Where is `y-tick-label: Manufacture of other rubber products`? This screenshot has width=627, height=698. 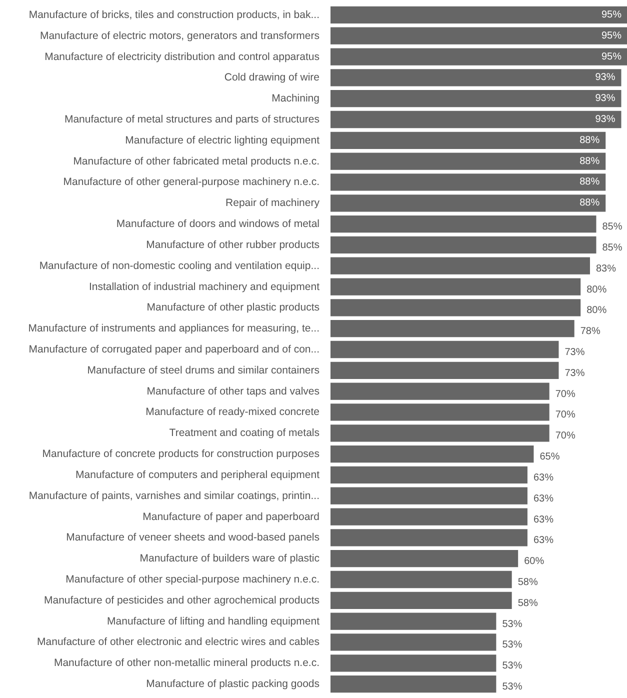
y-tick-label: Manufacture of other rubber products is located at coordinates (233, 244).